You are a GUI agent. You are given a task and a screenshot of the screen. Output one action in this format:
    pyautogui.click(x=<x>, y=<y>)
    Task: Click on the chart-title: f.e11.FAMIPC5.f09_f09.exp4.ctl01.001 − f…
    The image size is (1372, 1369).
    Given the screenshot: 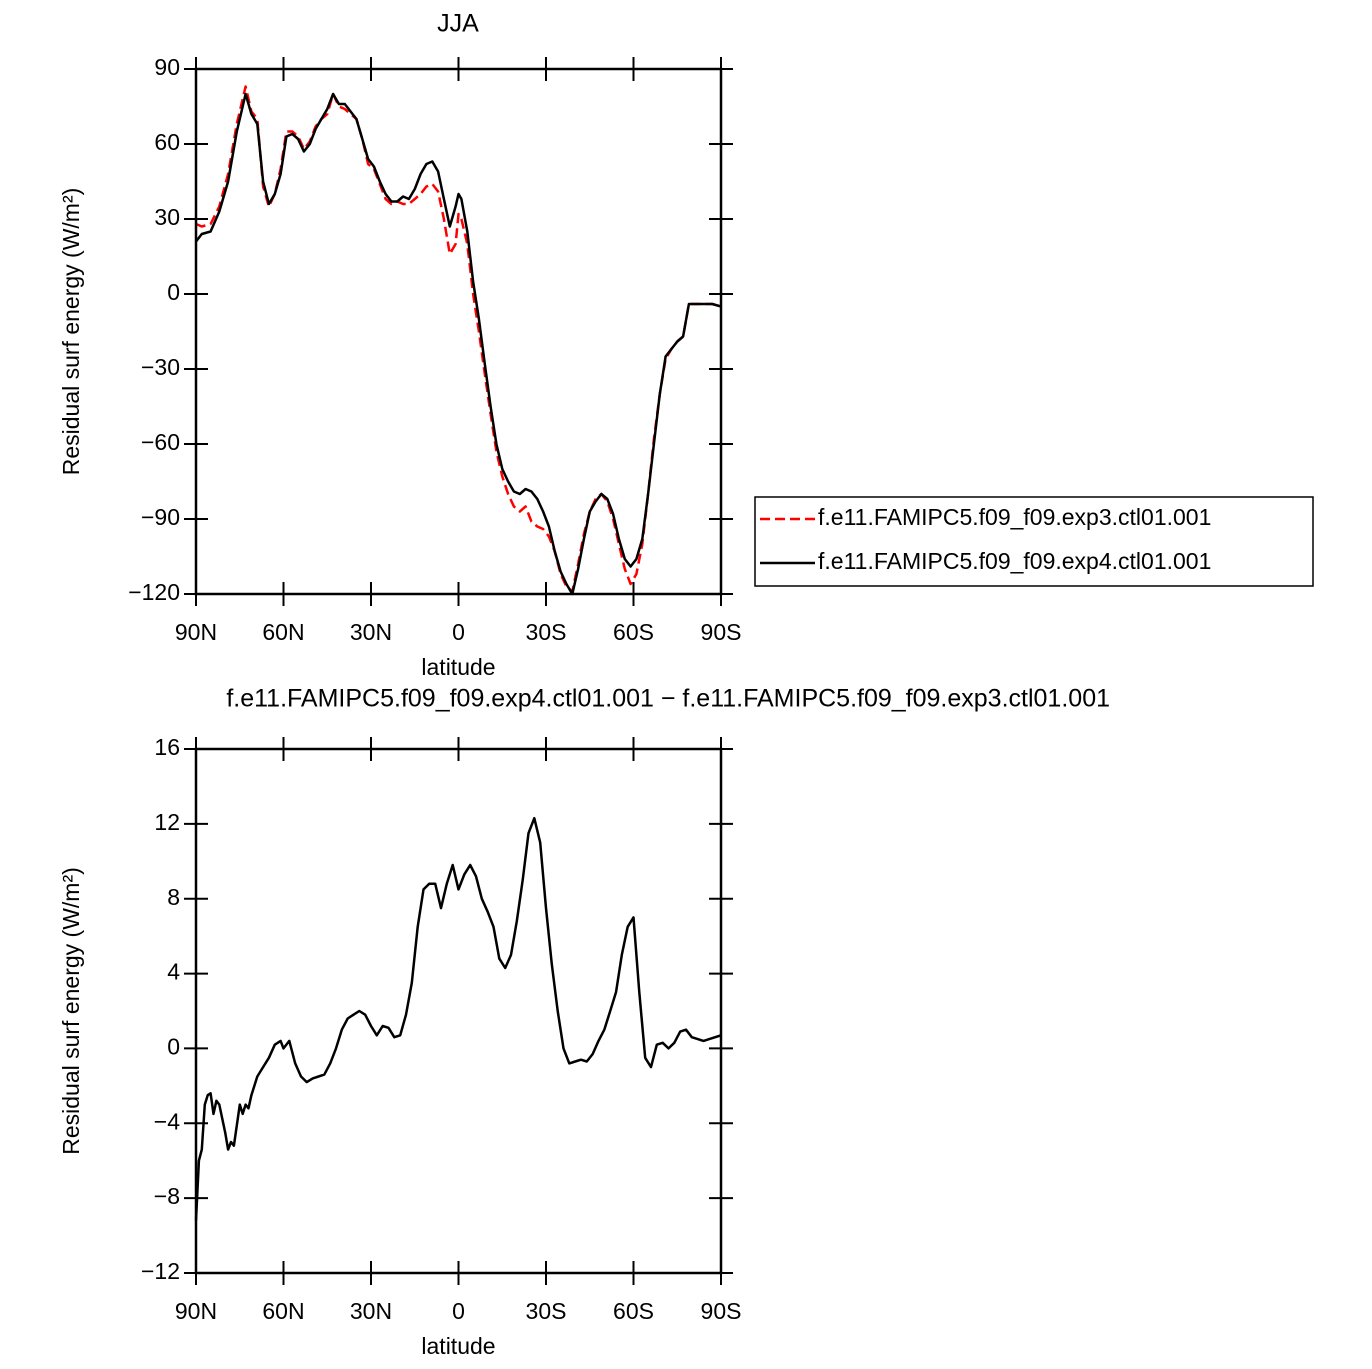 What is the action you would take?
    pyautogui.click(x=668, y=699)
    